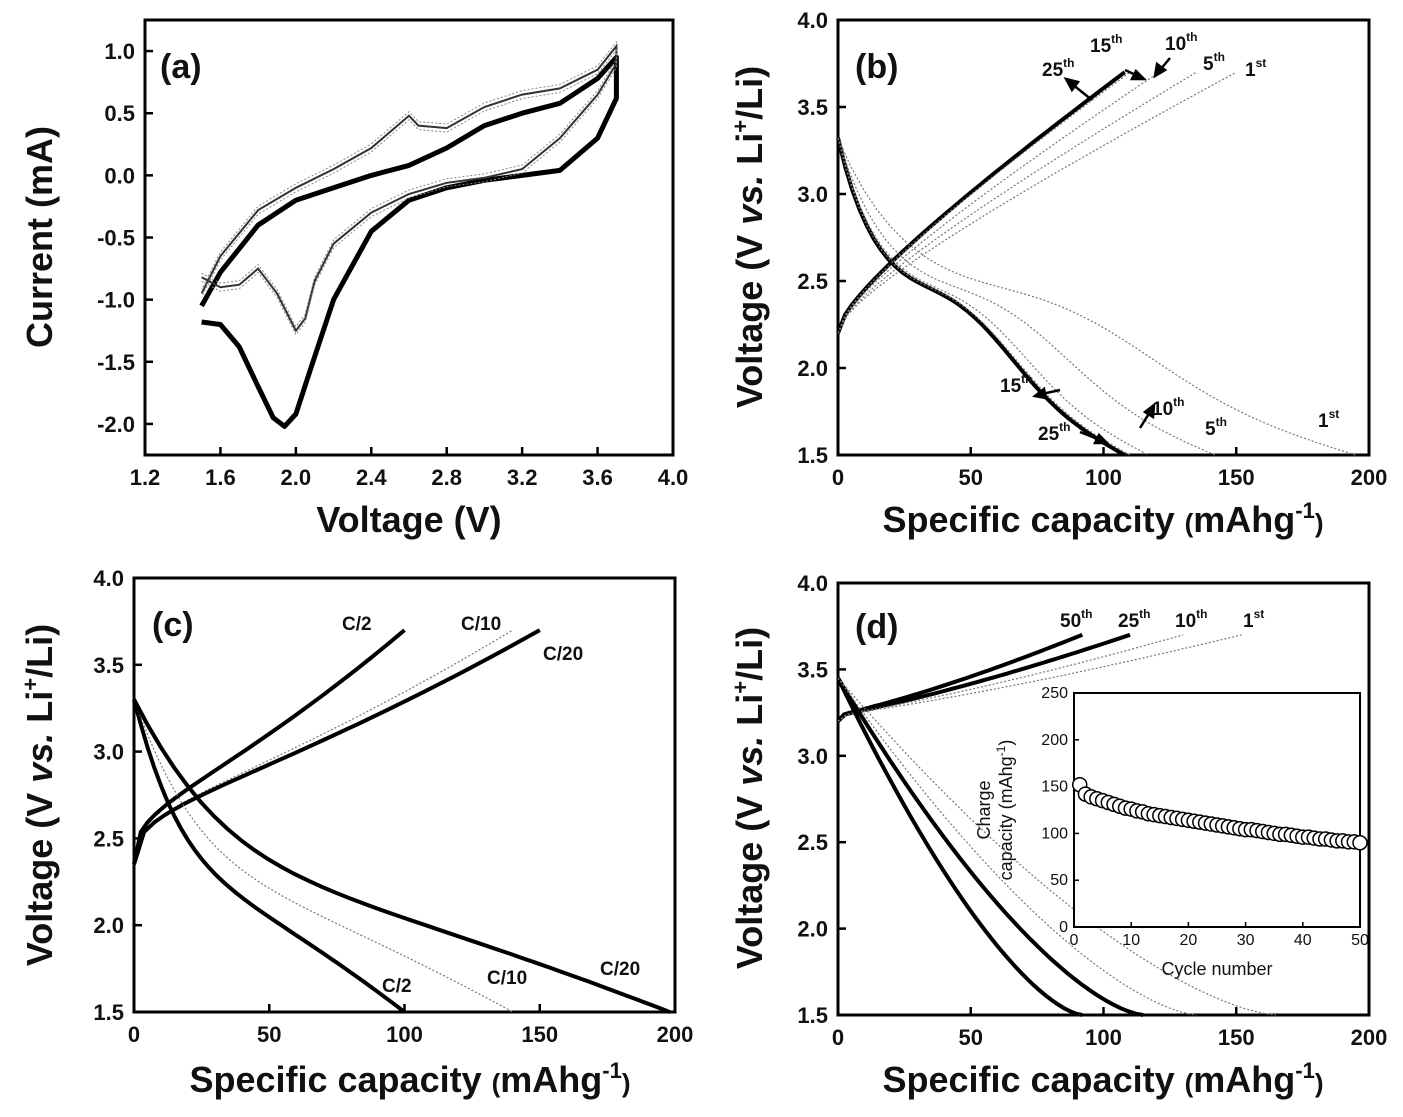 This screenshot has height=1117, width=1403. Describe the element at coordinates (116, 362) in the screenshot. I see `y-tick-label: -1.5` at that location.